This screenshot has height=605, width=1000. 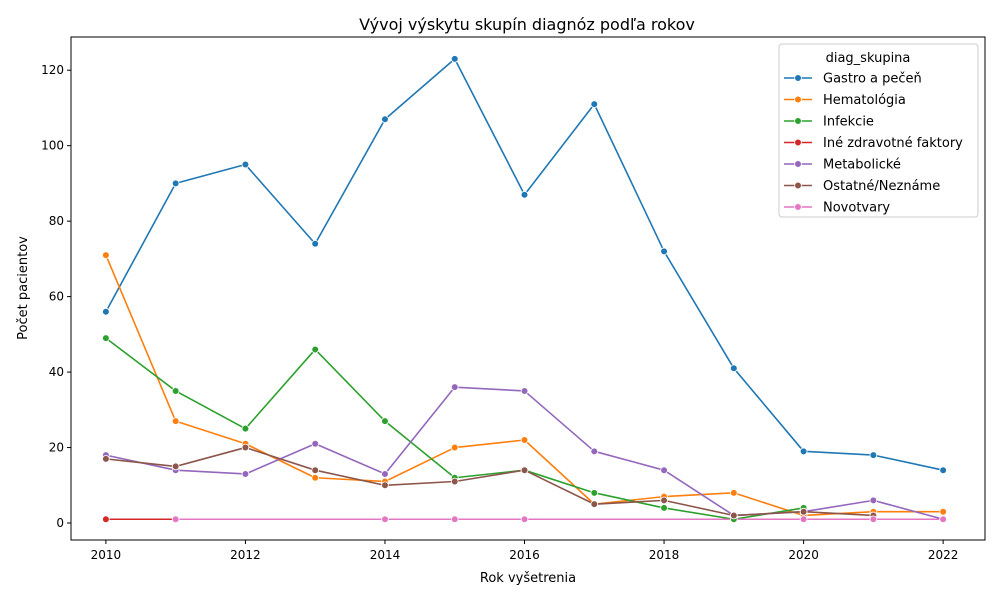 I want to click on legend-marker-ine-zdravotne-faktory, so click(x=798, y=142).